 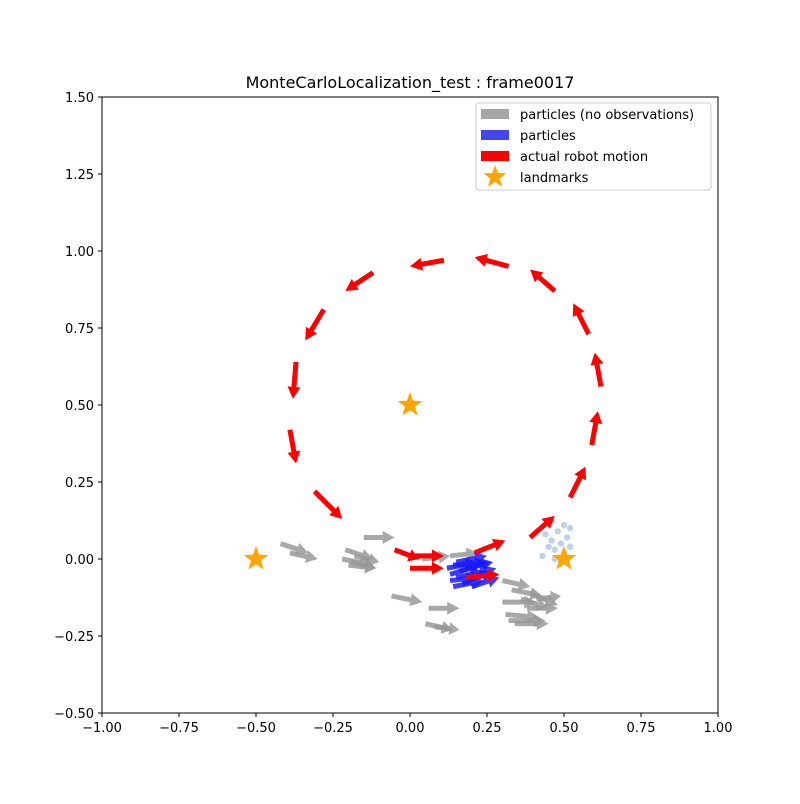 What do you see at coordinates (410, 728) in the screenshot?
I see `x-tick-label: 0.00` at bounding box center [410, 728].